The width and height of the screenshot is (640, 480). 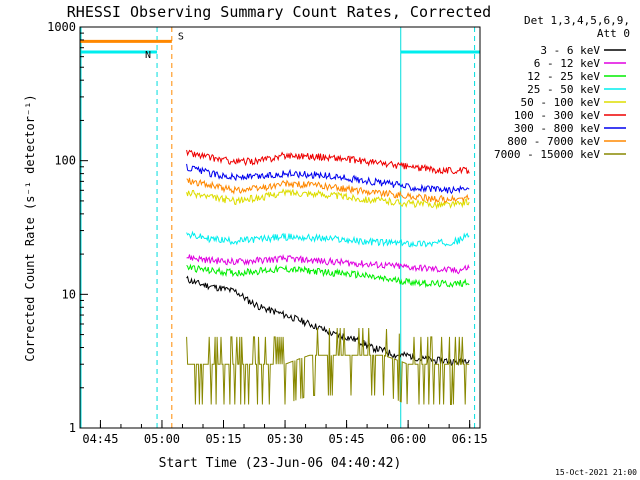 I want to click on x-tick-label: 06:00, so click(x=408, y=439).